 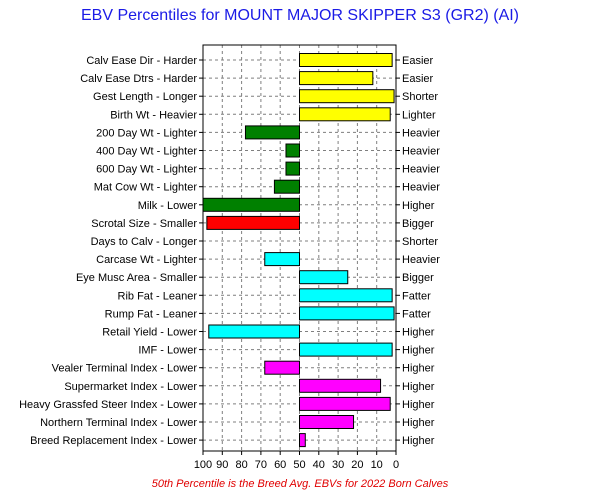 What do you see at coordinates (146, 260) in the screenshot?
I see `trait-label: Carcase Wt - Lighter` at bounding box center [146, 260].